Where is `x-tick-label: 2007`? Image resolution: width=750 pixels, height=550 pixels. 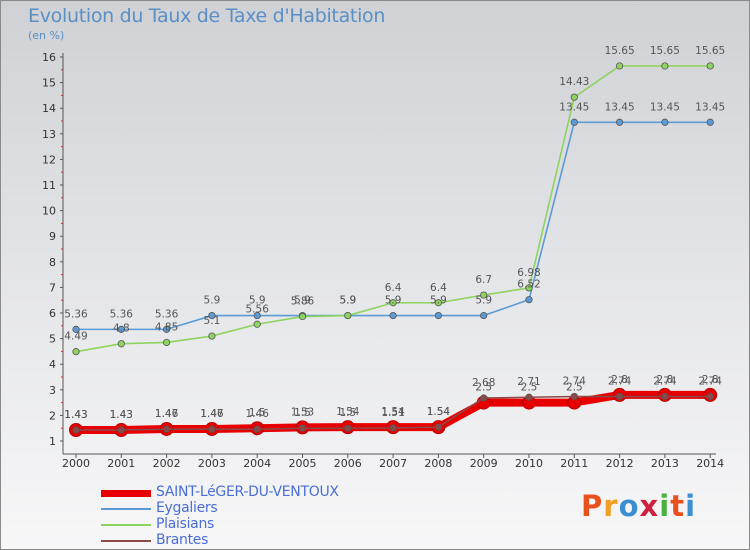 x-tick-label: 2007 is located at coordinates (393, 463).